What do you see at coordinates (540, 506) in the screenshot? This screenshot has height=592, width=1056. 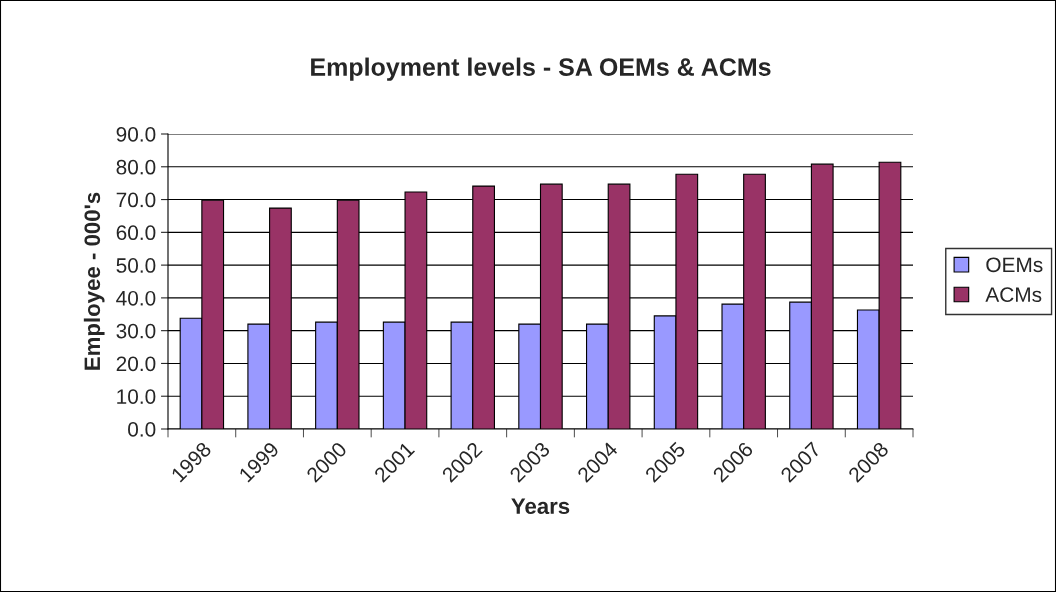 I see `x-axis-title: Years` at bounding box center [540, 506].